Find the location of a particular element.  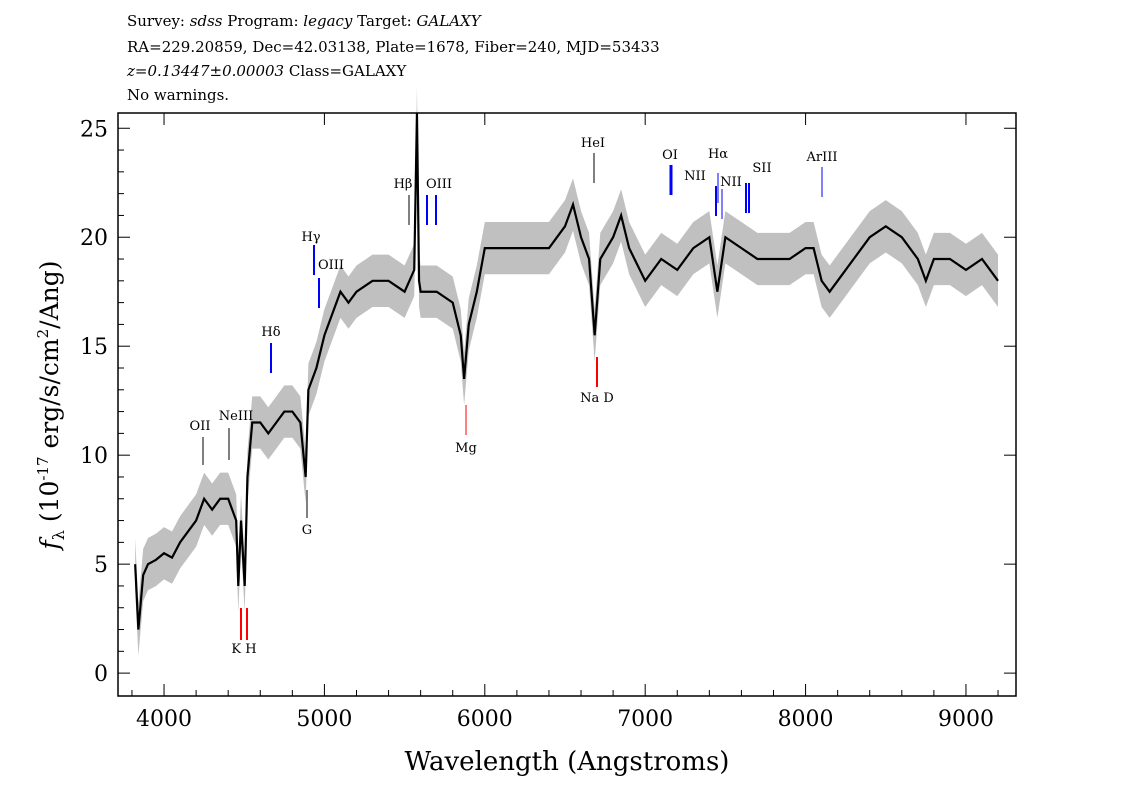

line-marker-label: Hδ is located at coordinates (270, 332).